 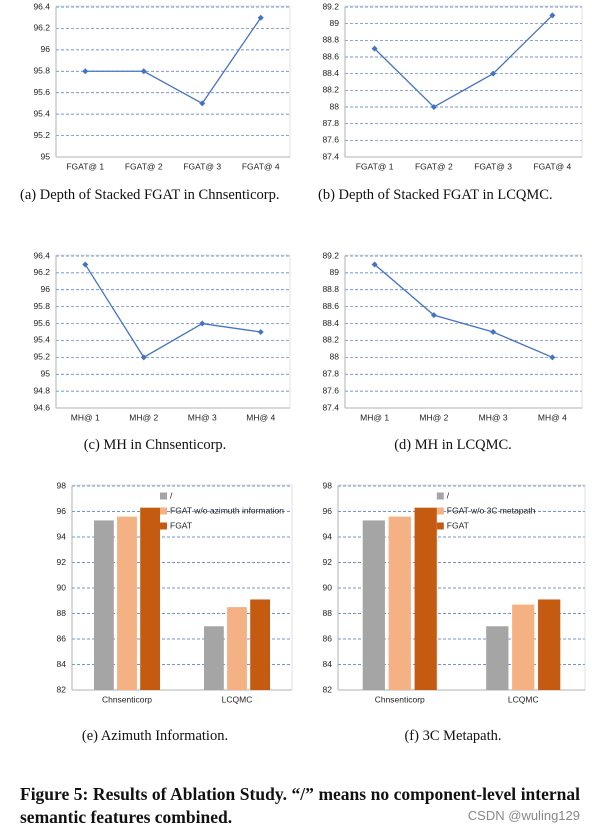 What do you see at coordinates (453, 445) in the screenshot?
I see `caption: (d) MH in LCQMC.` at bounding box center [453, 445].